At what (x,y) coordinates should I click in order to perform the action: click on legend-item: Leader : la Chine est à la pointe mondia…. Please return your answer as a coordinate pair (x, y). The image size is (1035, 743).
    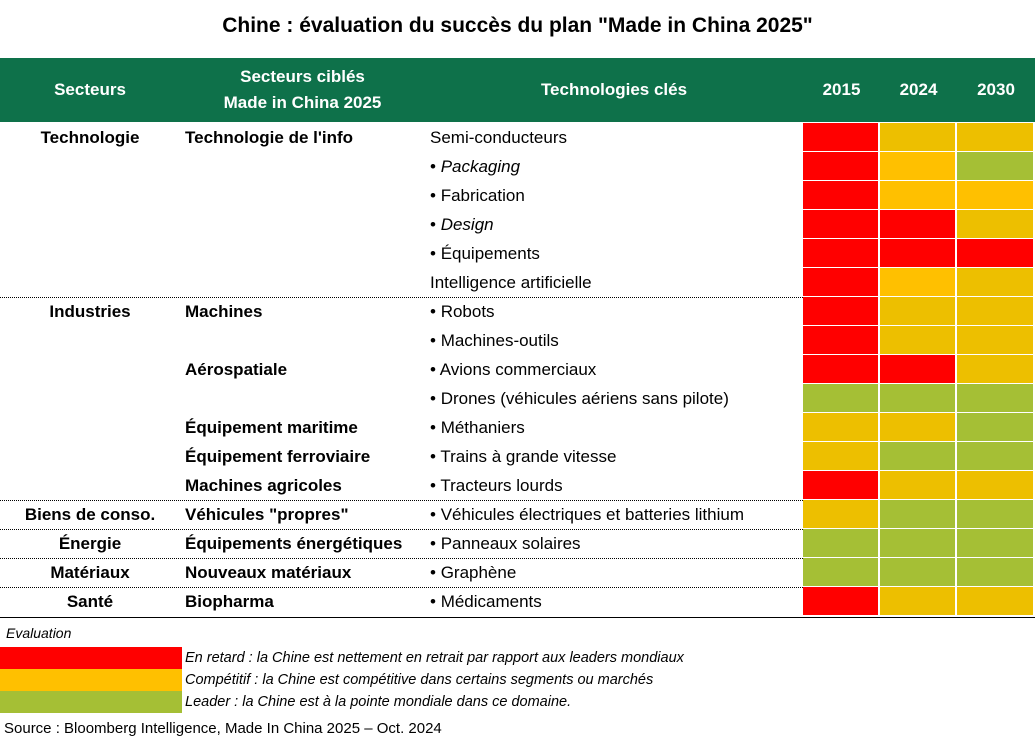
    Looking at the image, I should click on (517, 702).